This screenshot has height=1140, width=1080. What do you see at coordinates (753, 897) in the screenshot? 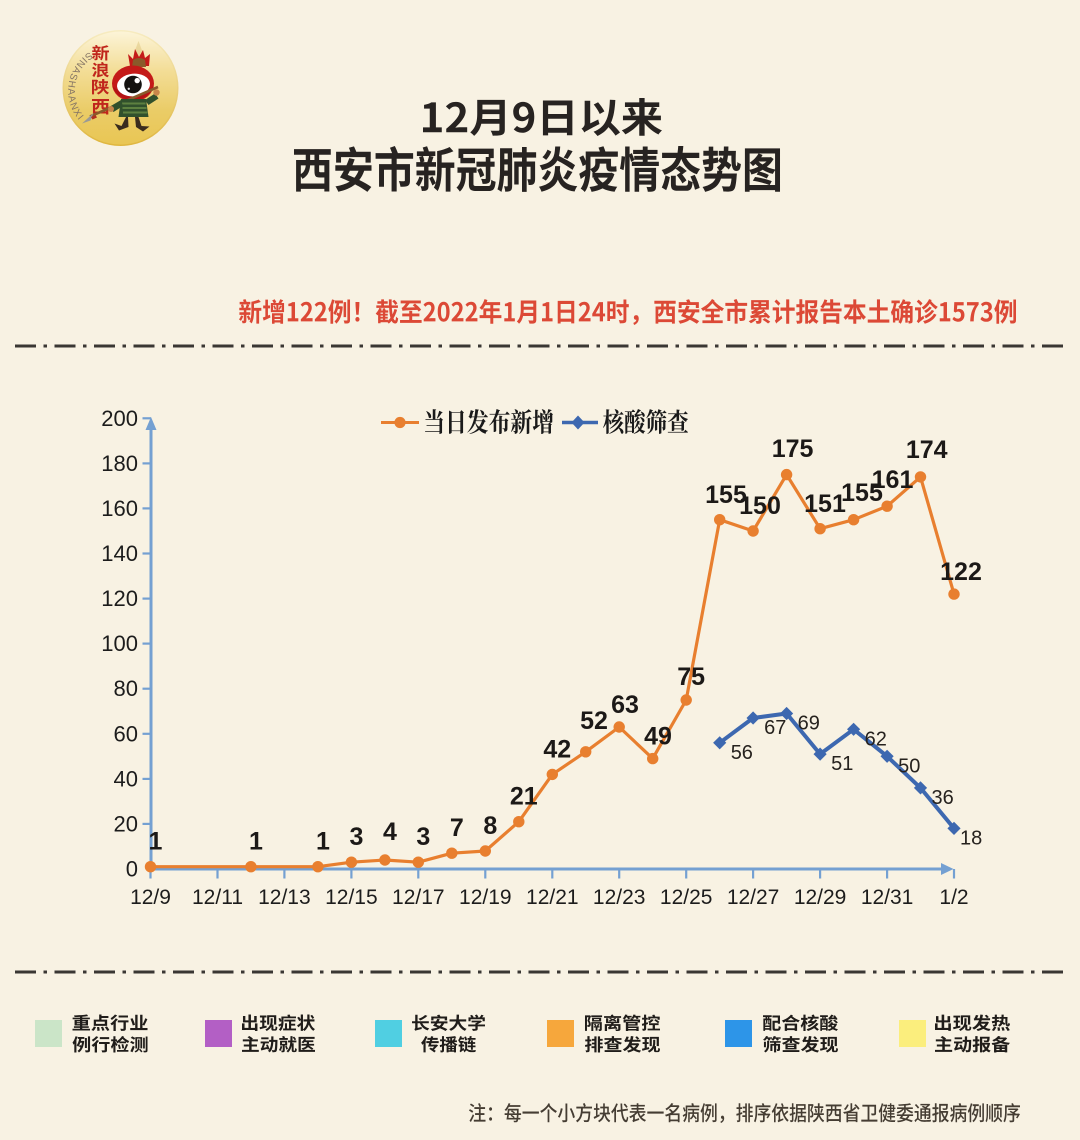
I see `svg-text: 12/27` at bounding box center [753, 897].